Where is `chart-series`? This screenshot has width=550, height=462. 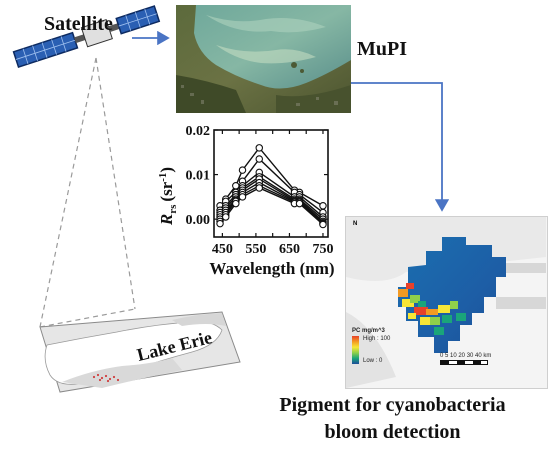 chart-series is located at coordinates (271, 186).